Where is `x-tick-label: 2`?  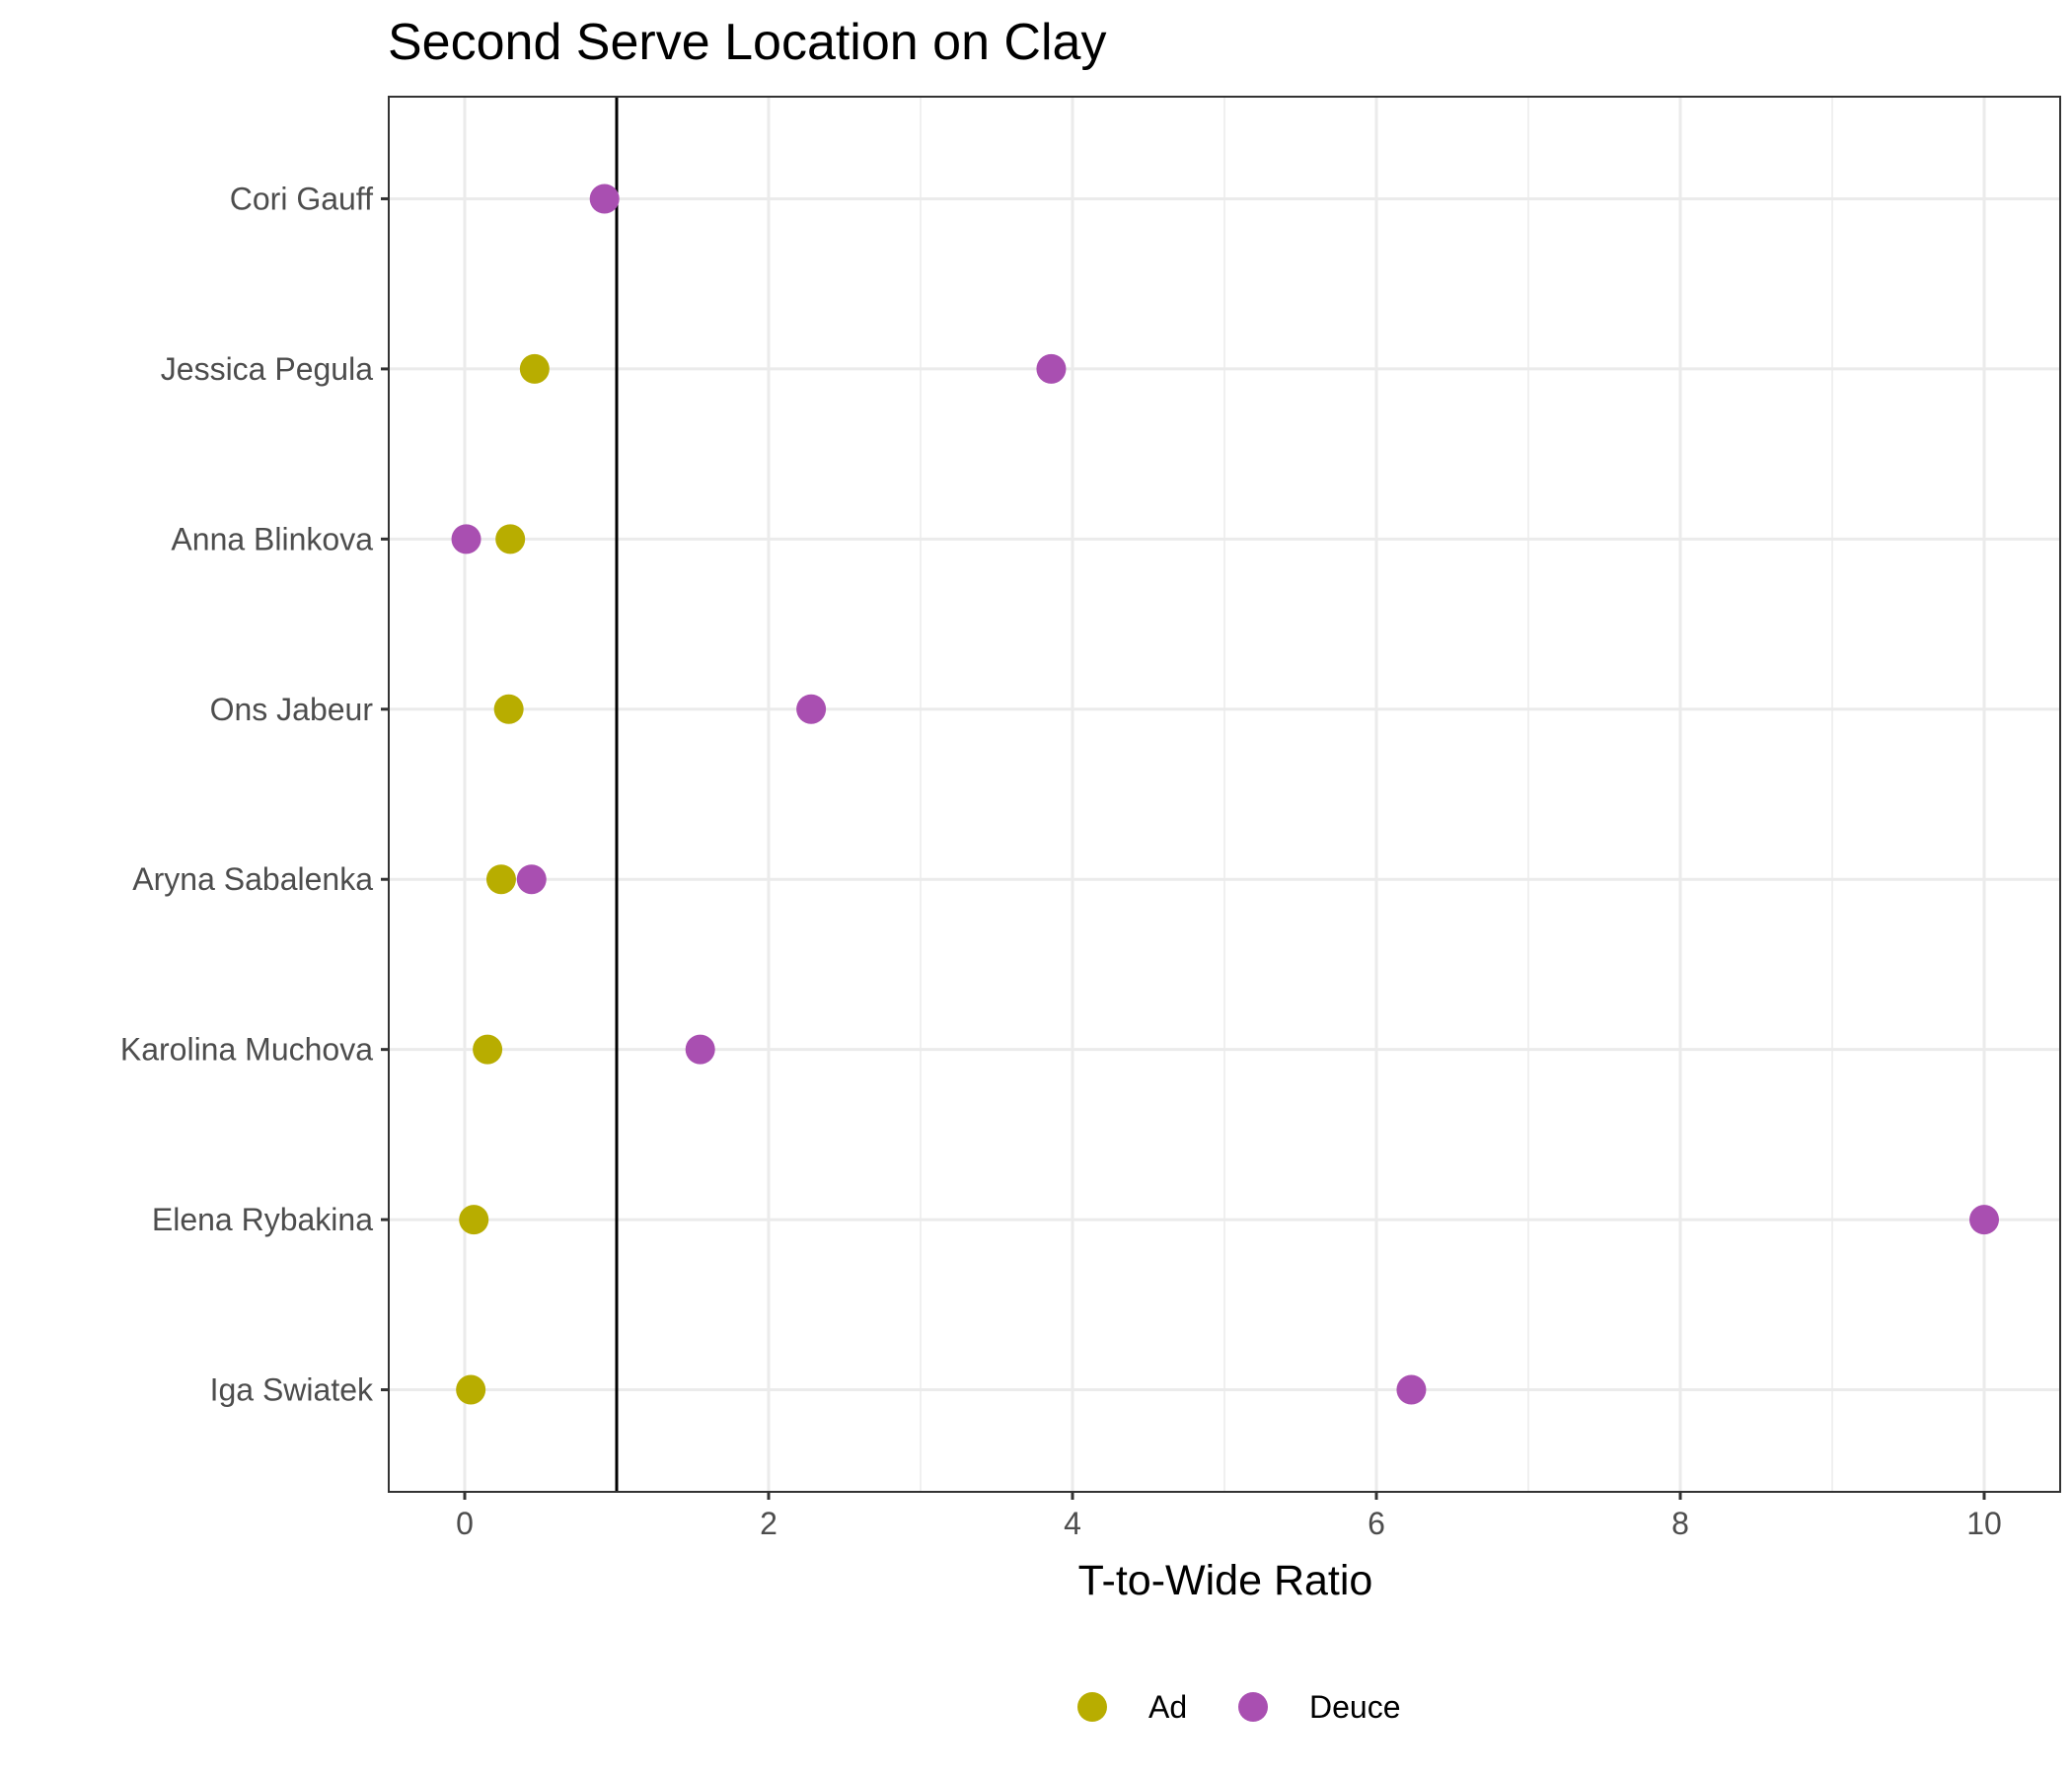 x-tick-label: 2 is located at coordinates (769, 1524).